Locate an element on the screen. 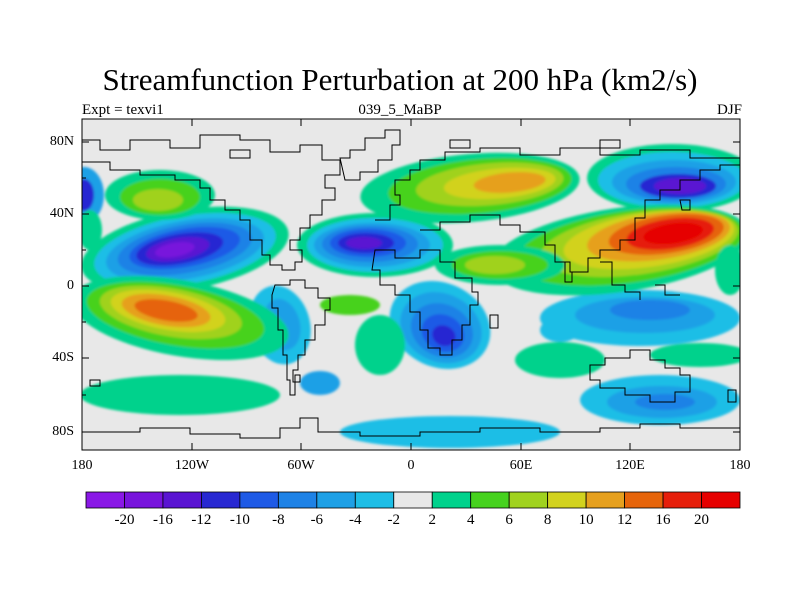  coast-greenland is located at coordinates (370, 155).